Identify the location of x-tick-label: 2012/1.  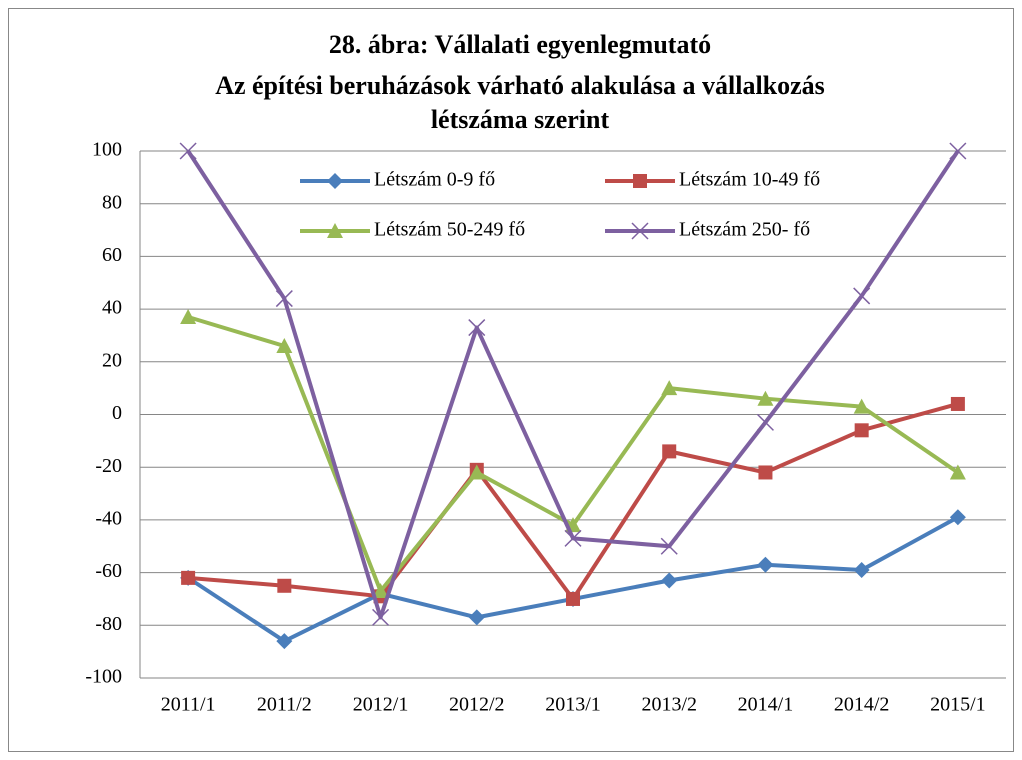
(381, 705).